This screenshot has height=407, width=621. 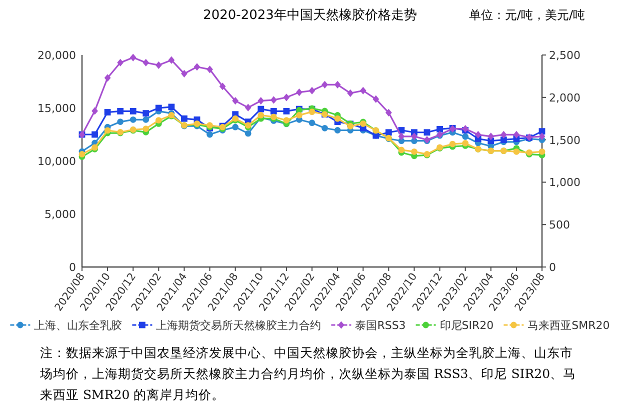 I want to click on legend-label: 泰国RSS3, so click(x=380, y=325).